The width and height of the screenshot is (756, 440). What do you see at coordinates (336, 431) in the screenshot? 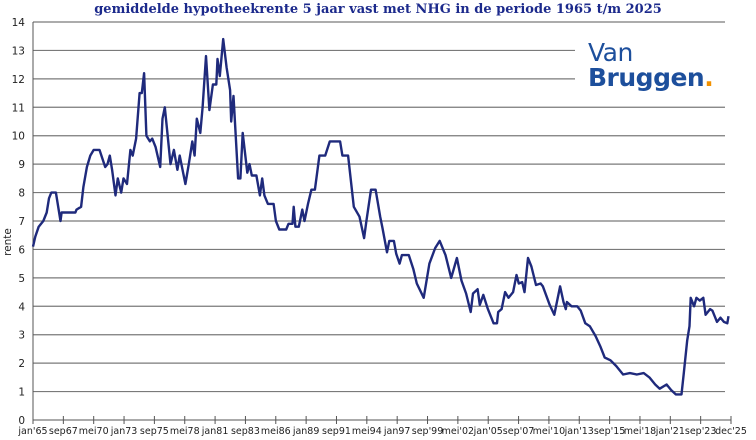
I see `x-tick-label: sep91` at bounding box center [336, 431].